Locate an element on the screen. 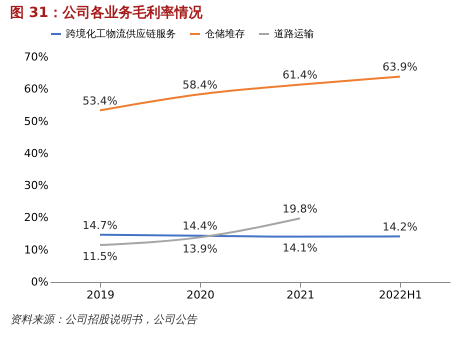  y-tick-label: 0% is located at coordinates (39, 282).